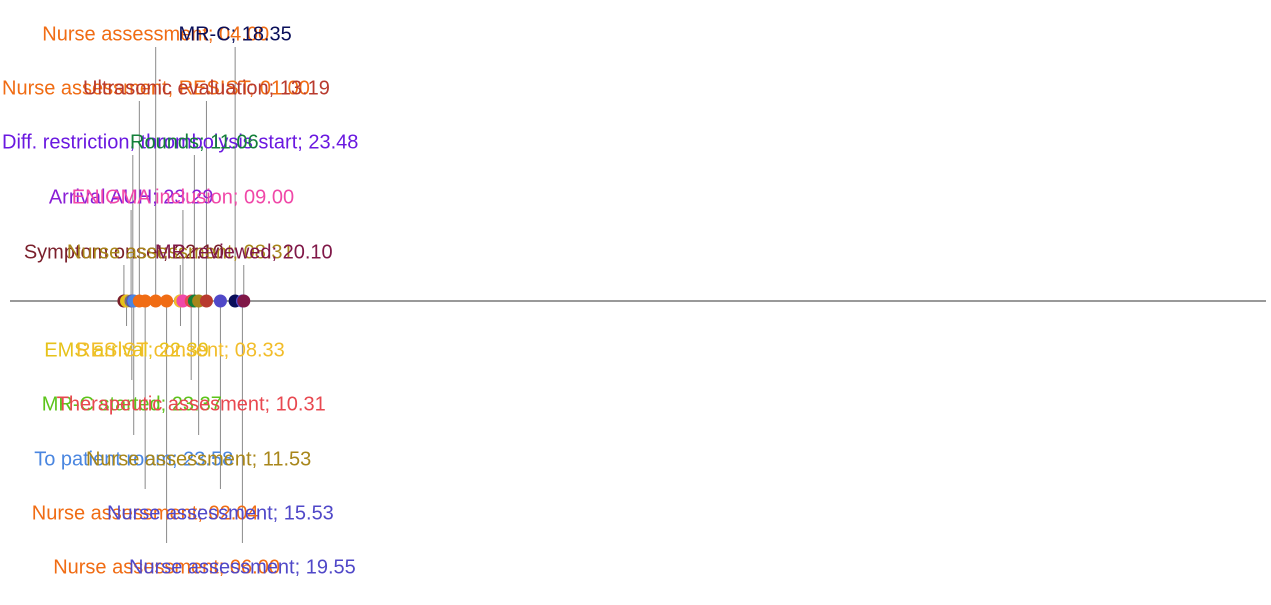 Image resolution: width=1271 pixels, height=605 pixels. I want to click on label-nurse-assessment: Nurse assessment; 08.31, so click(180, 252).